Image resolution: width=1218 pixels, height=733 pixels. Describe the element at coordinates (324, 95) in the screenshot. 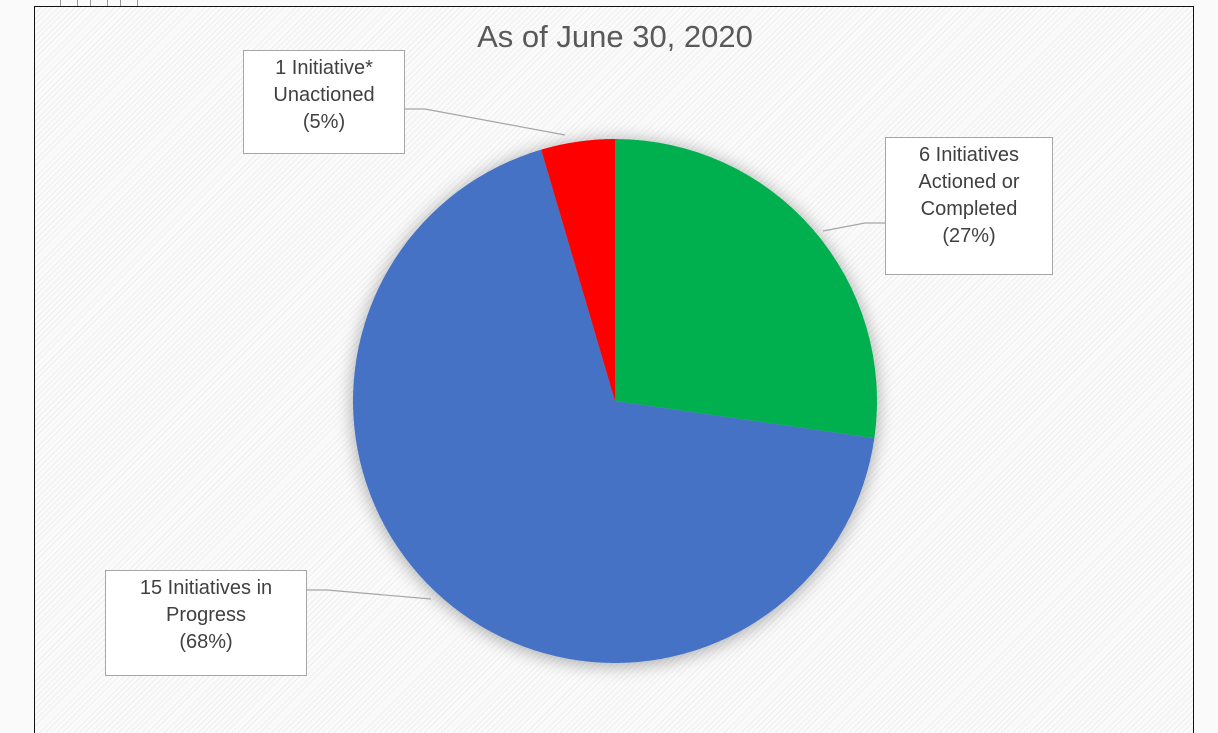

I see `label-line: Unactioned` at that location.